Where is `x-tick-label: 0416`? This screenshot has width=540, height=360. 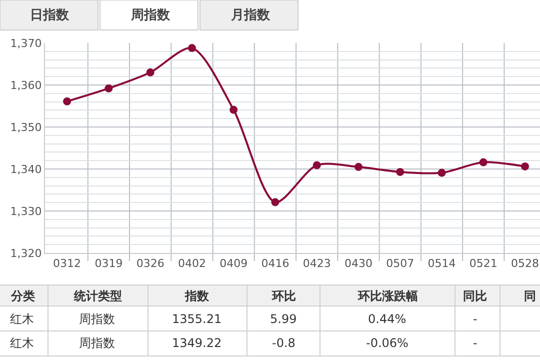
x-tick-label: 0416 is located at coordinates (275, 263).